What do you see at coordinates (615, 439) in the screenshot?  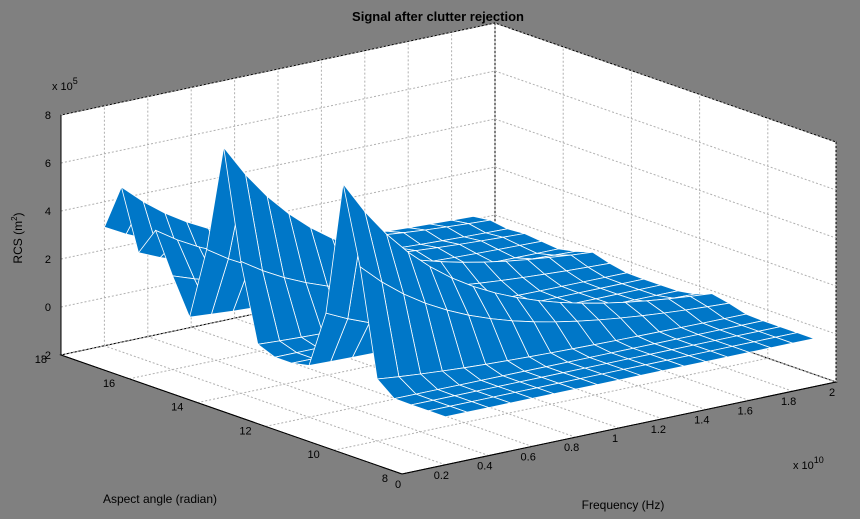 I see `x-tick-label: 1` at bounding box center [615, 439].